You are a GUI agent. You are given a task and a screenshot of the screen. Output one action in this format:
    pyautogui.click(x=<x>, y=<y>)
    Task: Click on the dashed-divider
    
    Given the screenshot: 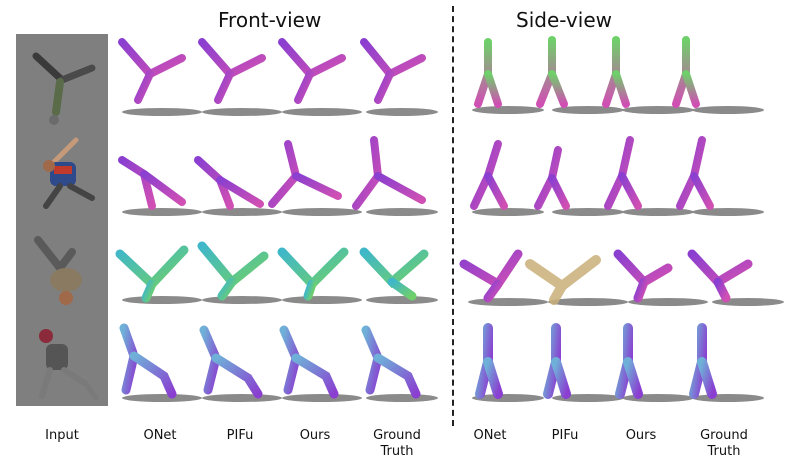 What is the action you would take?
    pyautogui.click(x=453, y=216)
    